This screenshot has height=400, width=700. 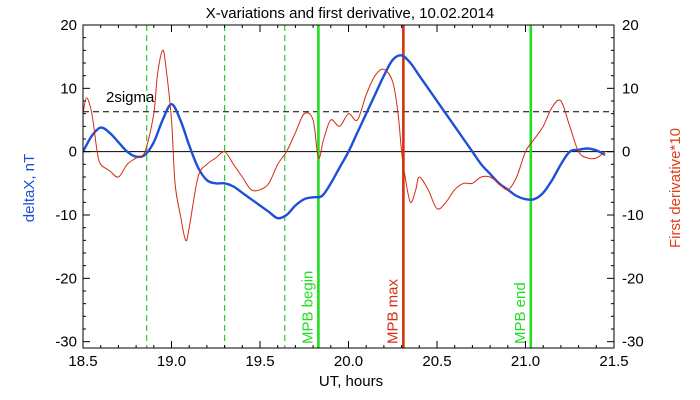 What do you see at coordinates (675, 188) in the screenshot?
I see `y-axis-label-right: First derivative*10` at bounding box center [675, 188].